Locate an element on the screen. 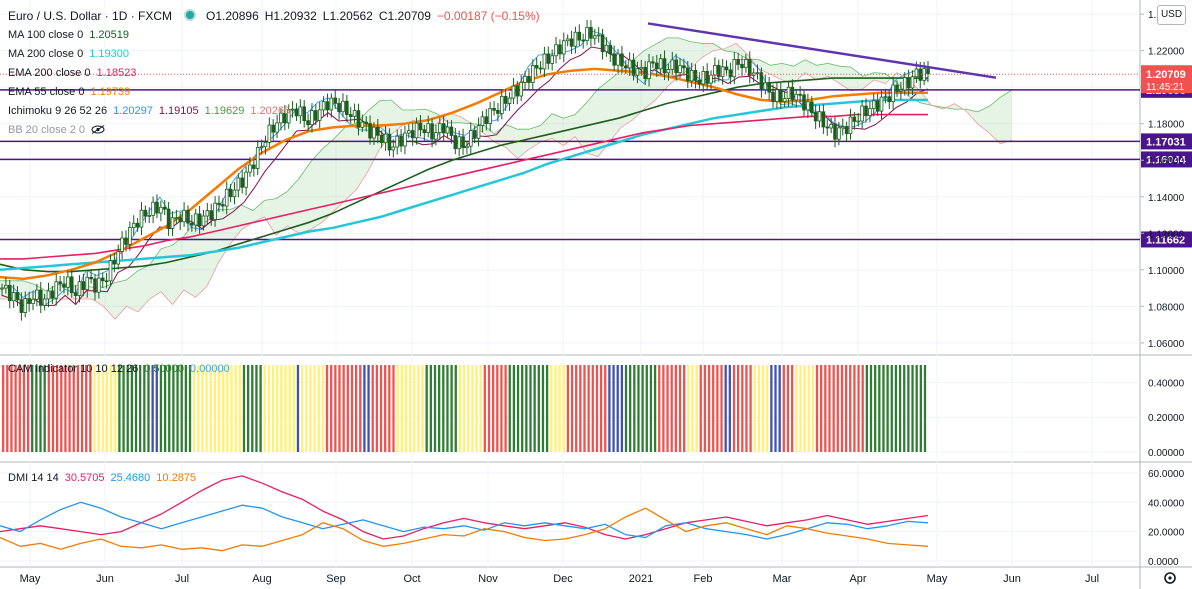 The height and width of the screenshot is (589, 1192). cam-value-2: 0.00000 is located at coordinates (210, 369).